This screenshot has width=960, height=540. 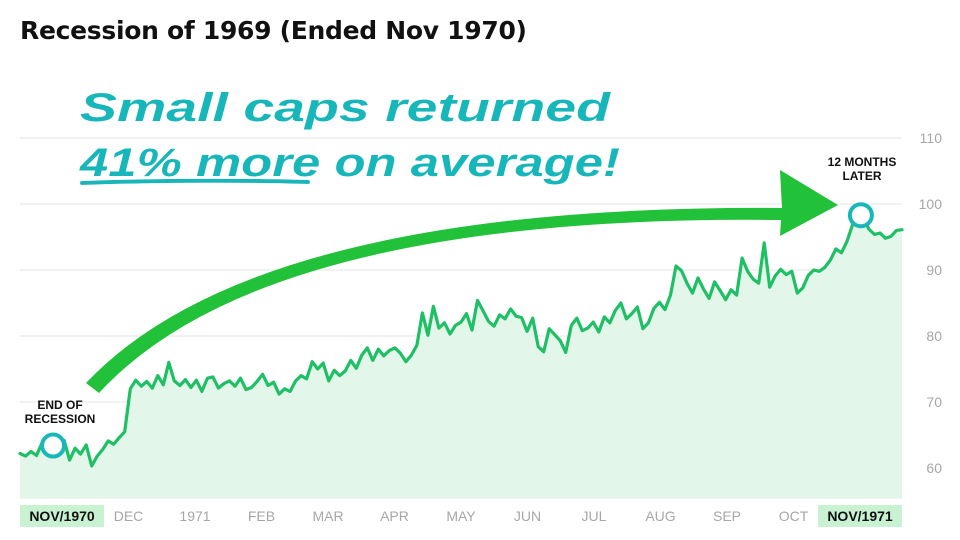 I want to click on start-marker-label-2: RECESSION, so click(x=60, y=419).